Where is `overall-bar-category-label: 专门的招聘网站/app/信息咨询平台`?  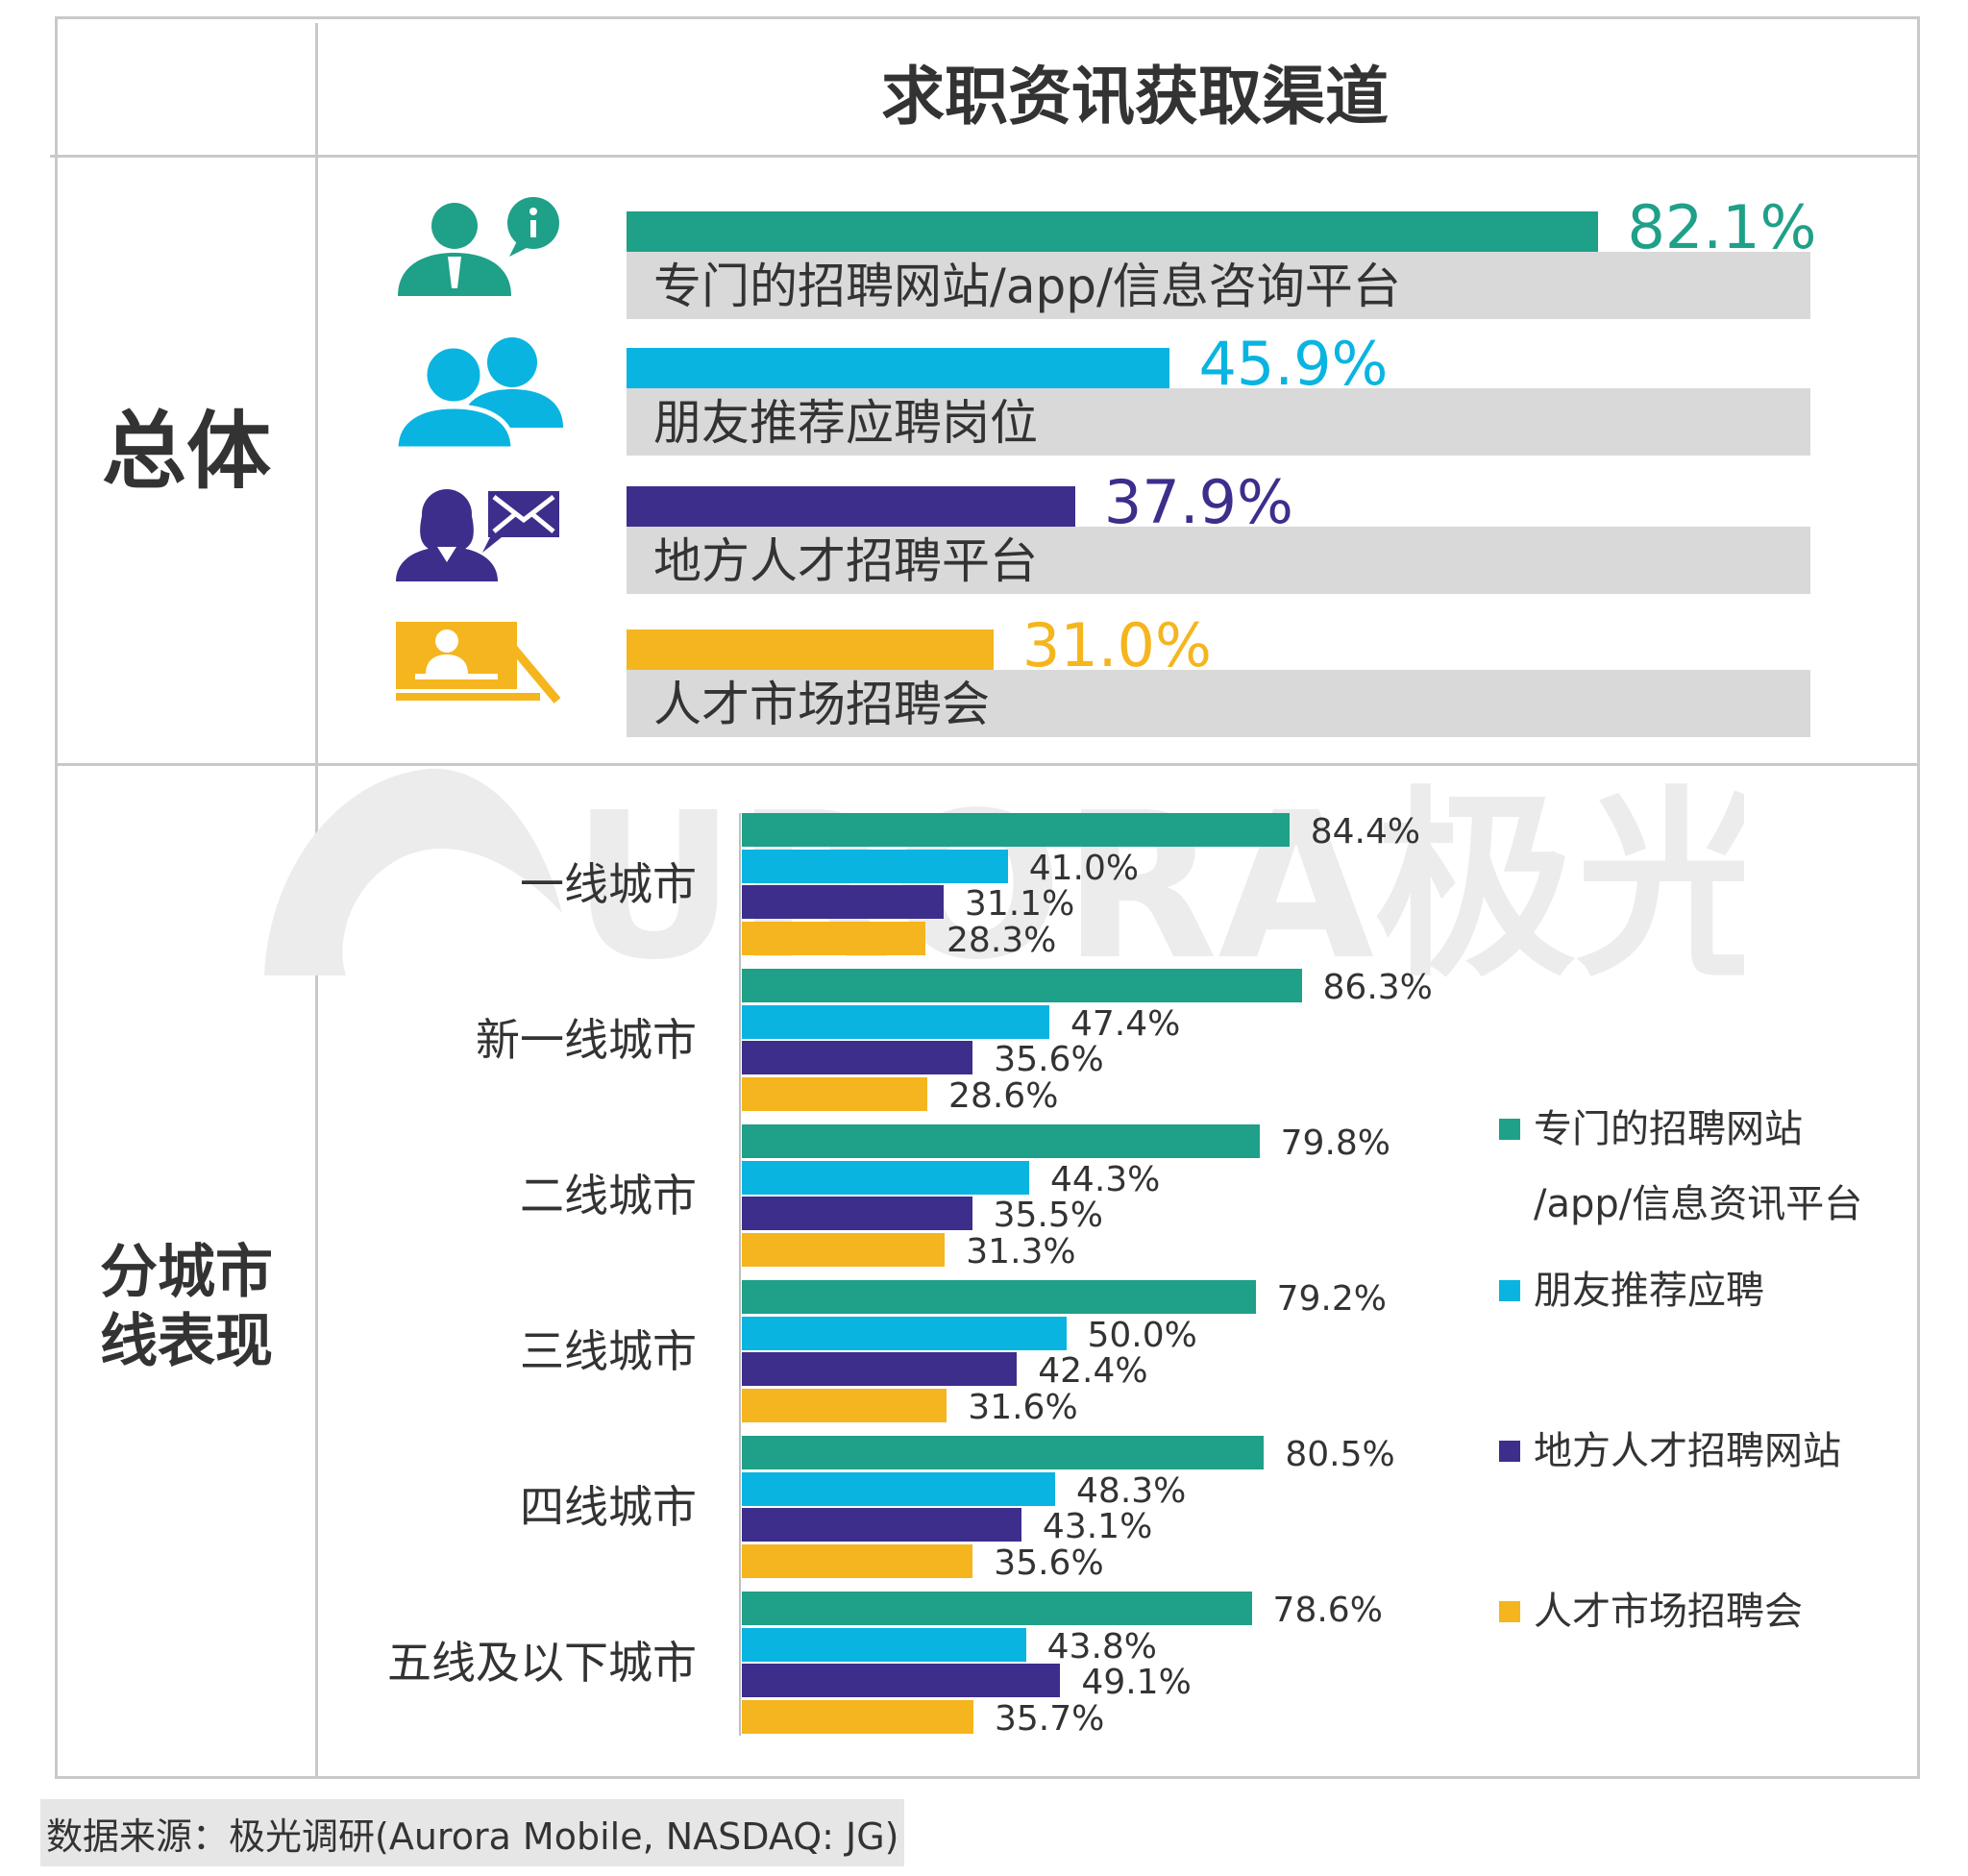
overall-bar-category-label: 专门的招聘网站/app/信息咨询平台 is located at coordinates (1027, 286).